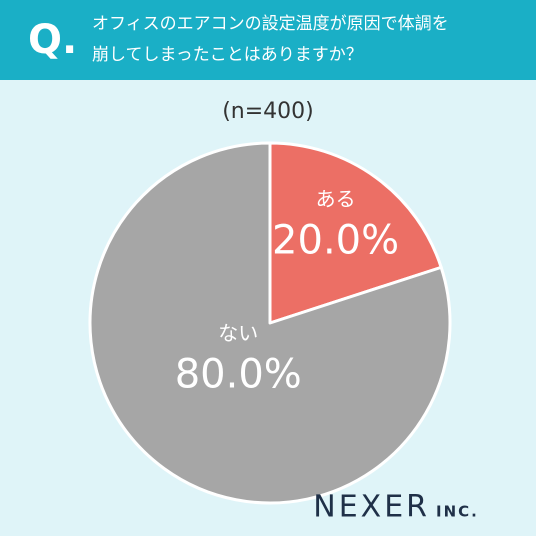 Image resolution: width=536 pixels, height=540 pixels. Describe the element at coordinates (238, 333) in the screenshot. I see `slice-category-label: ない` at that location.